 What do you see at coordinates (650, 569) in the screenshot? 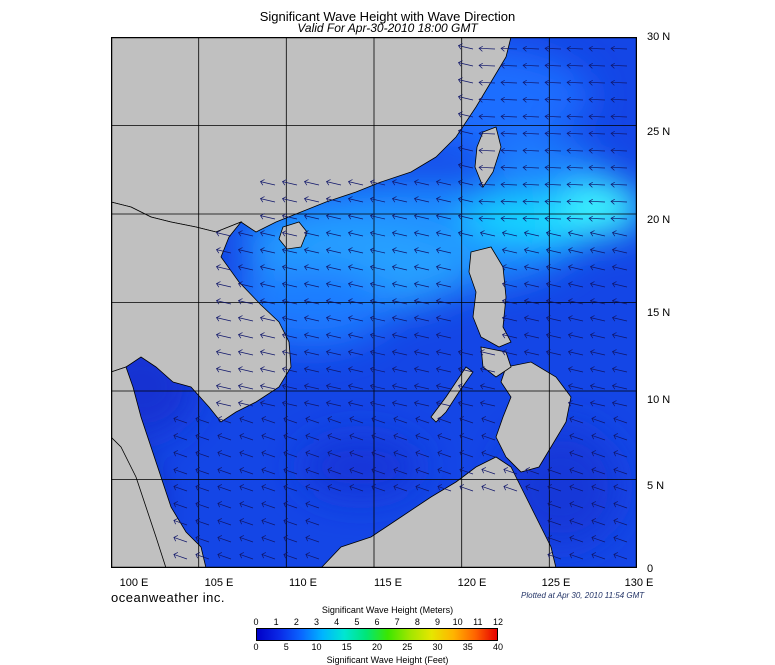
I see `lat-label-0: 0` at bounding box center [650, 569].